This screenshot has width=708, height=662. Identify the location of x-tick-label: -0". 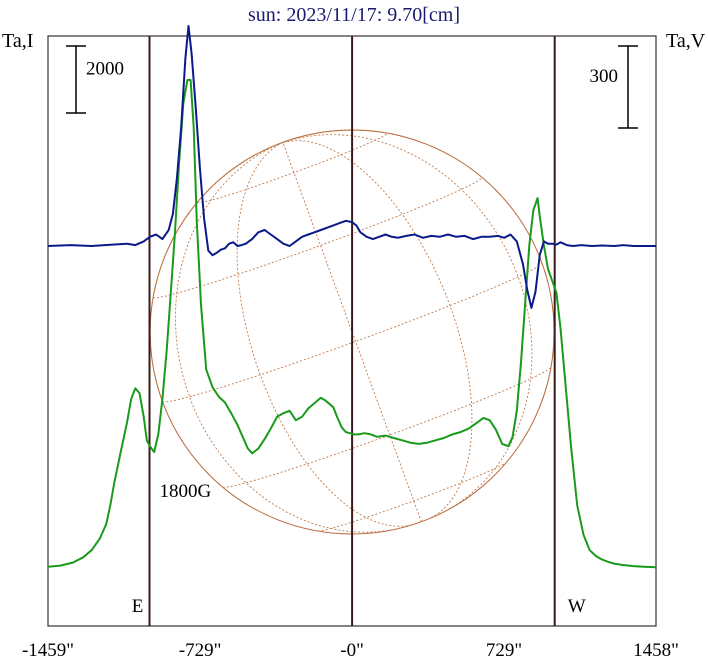
(352, 650).